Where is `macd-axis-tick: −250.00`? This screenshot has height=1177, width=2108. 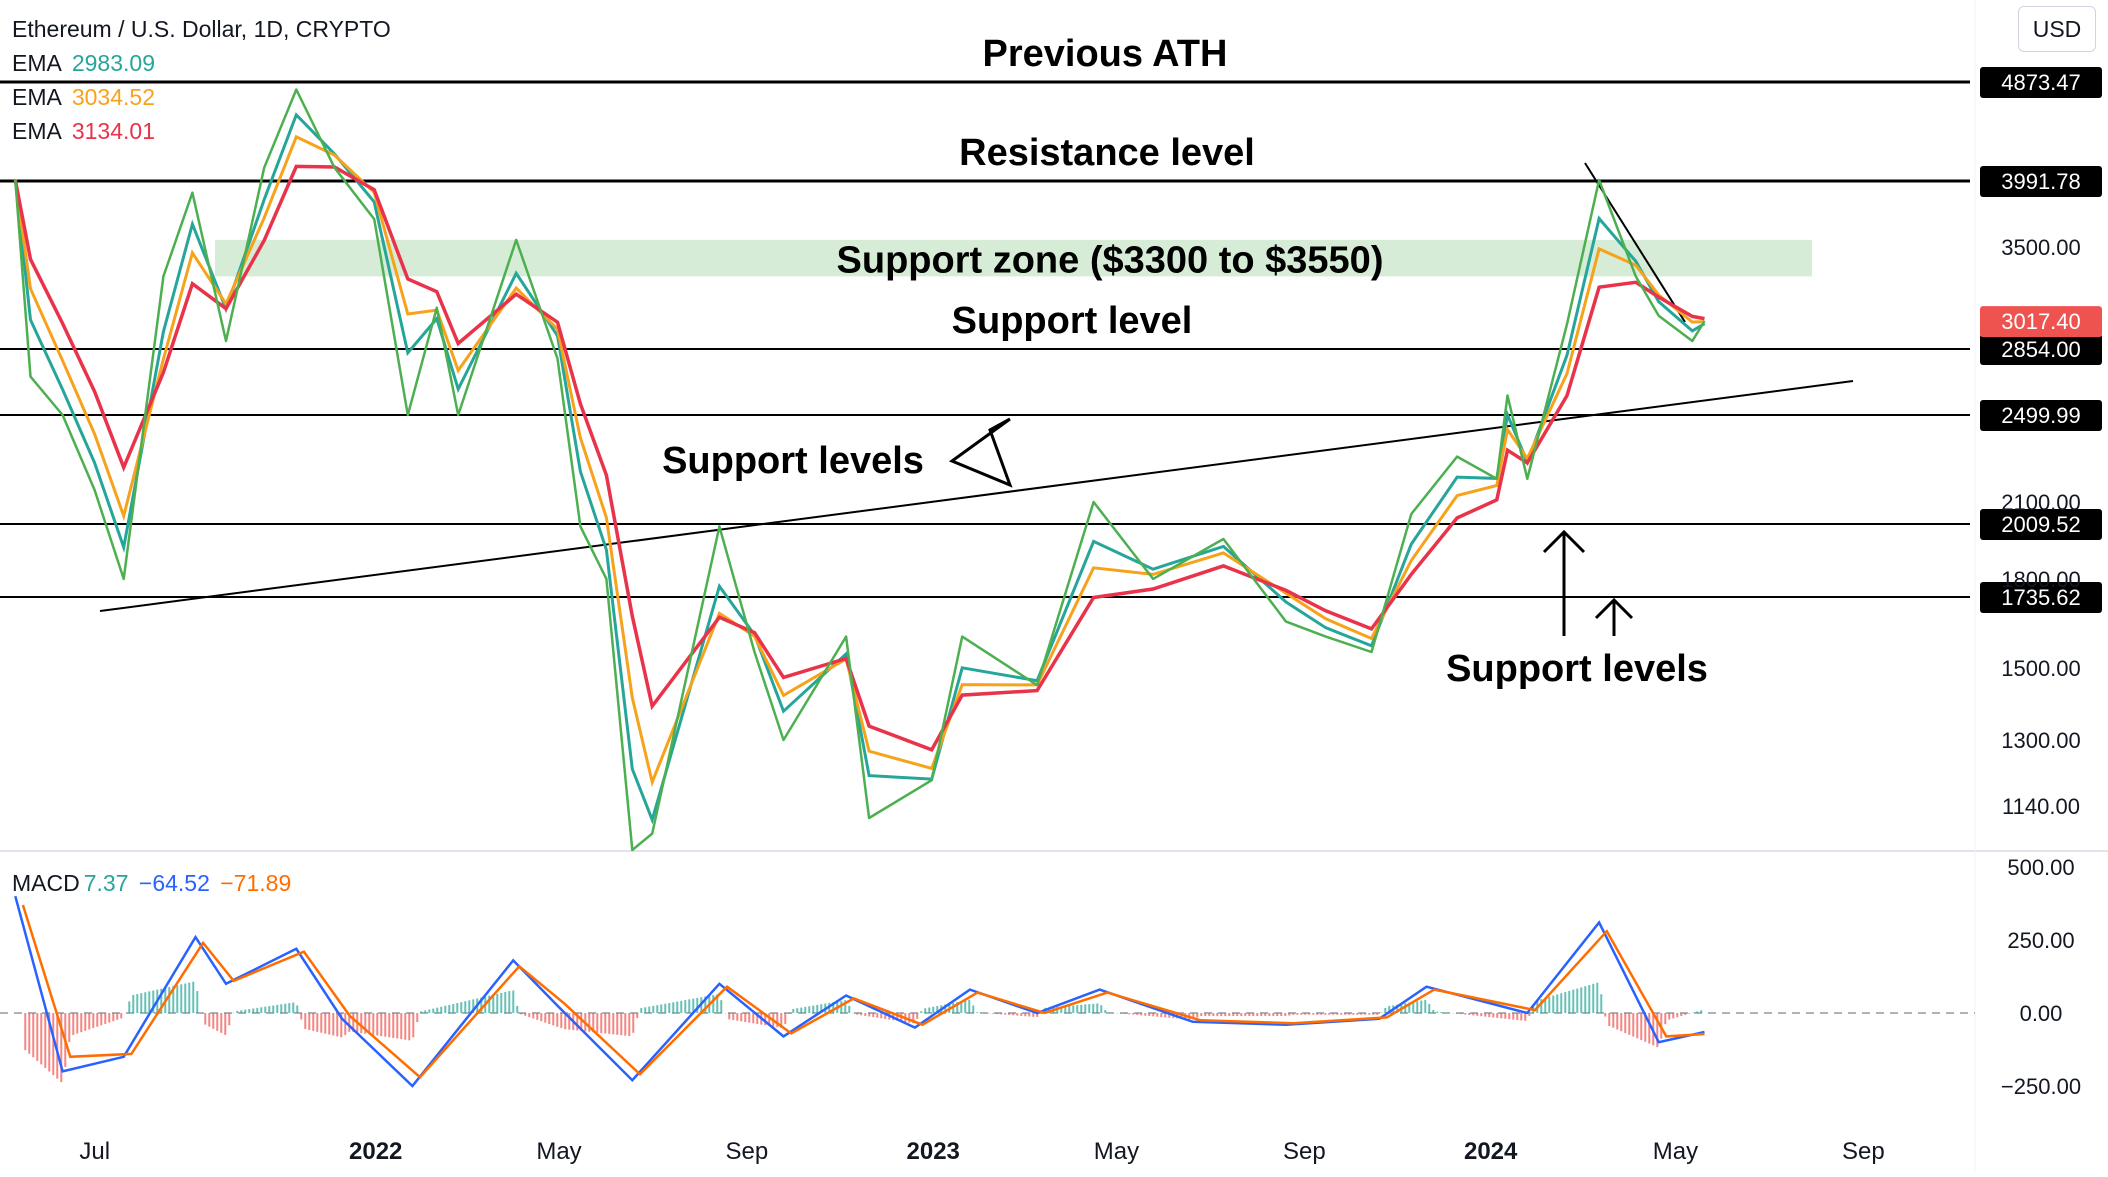 macd-axis-tick: −250.00 is located at coordinates (2041, 1086).